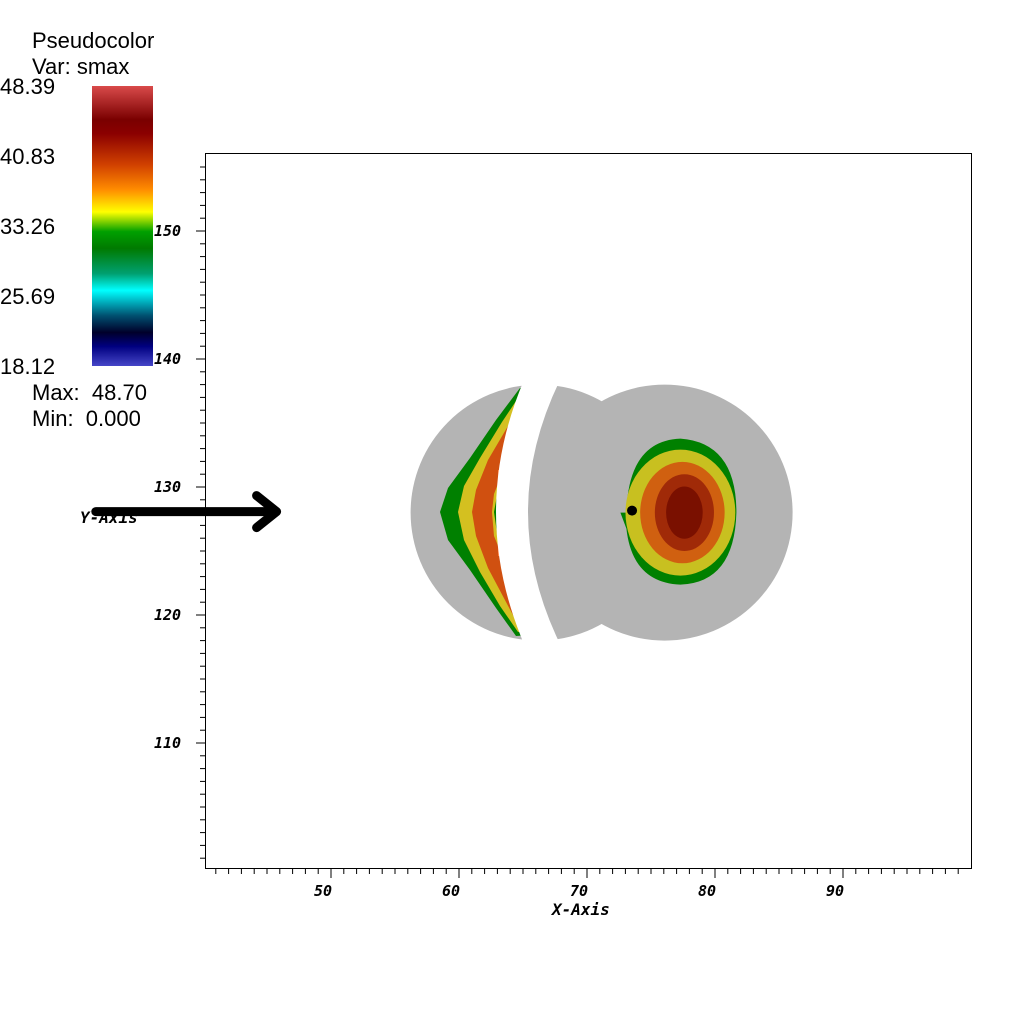 The height and width of the screenshot is (1024, 1024). Describe the element at coordinates (81, 66) in the screenshot. I see `legend-variable: Var: smax` at that location.